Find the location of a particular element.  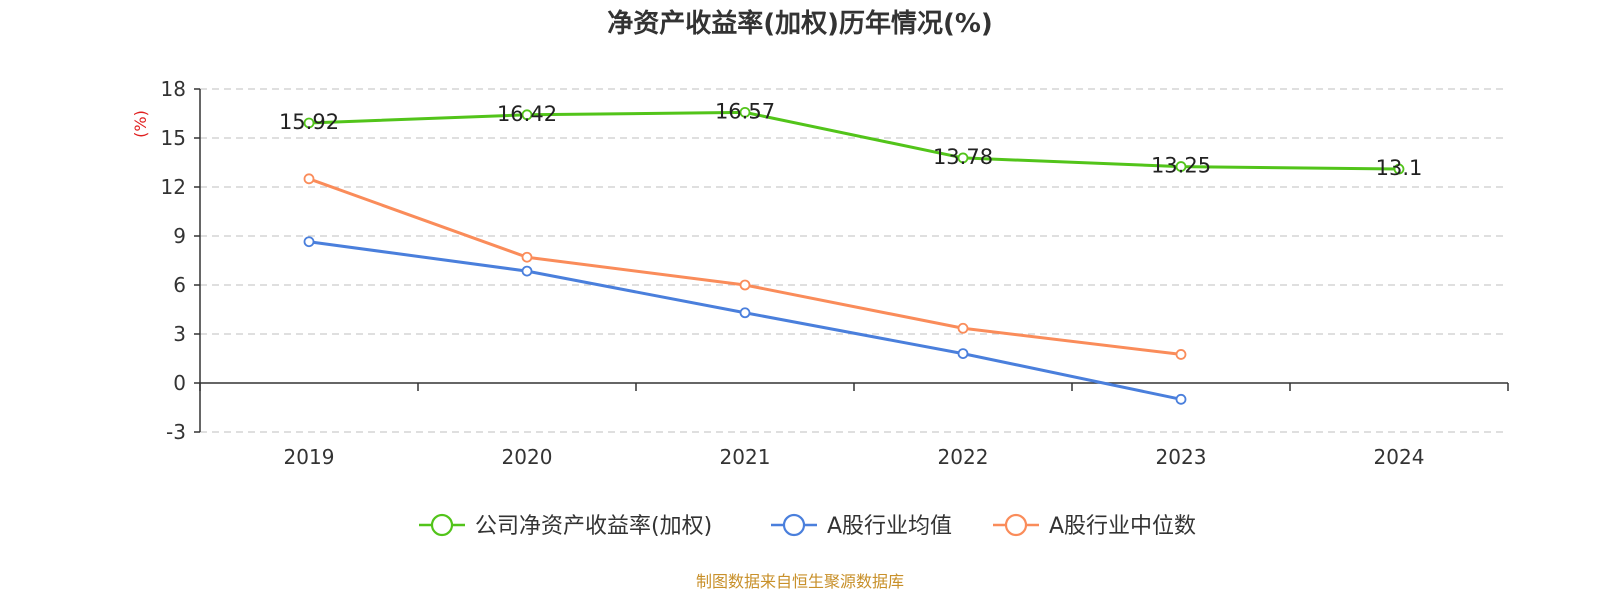

x-tick-label: 2019 is located at coordinates (309, 457).